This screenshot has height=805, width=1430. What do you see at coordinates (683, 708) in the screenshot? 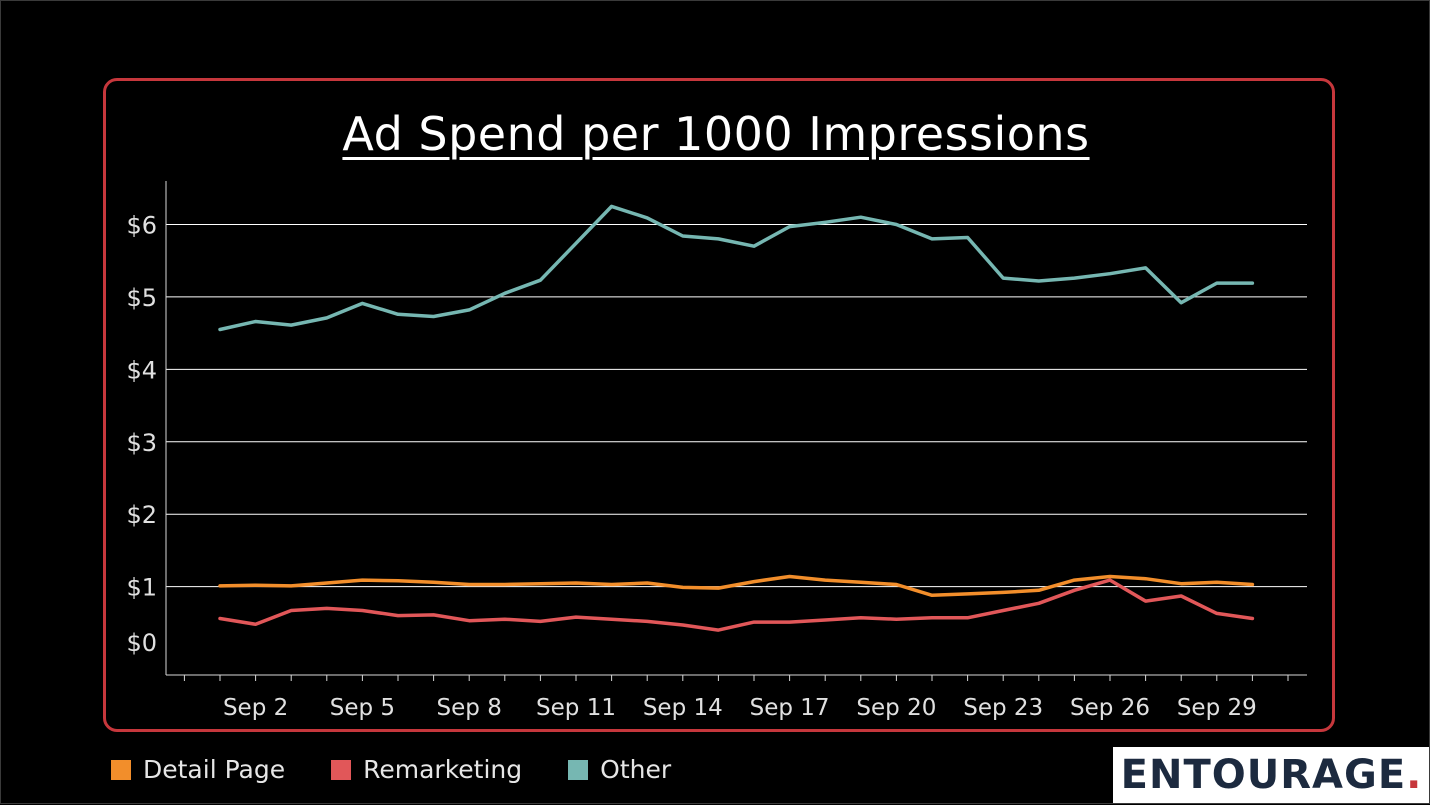
I see `x-tick-label: Sep 14` at bounding box center [683, 708].